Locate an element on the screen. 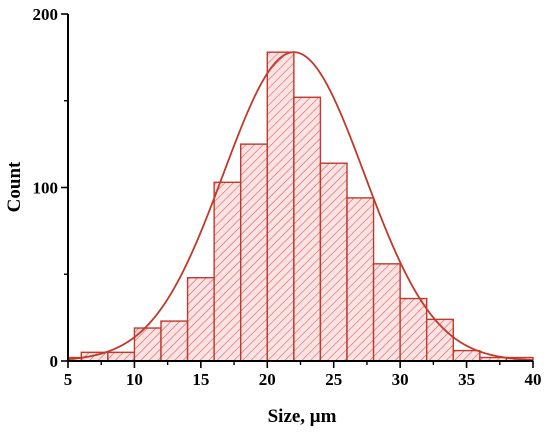  x-tick-label-3: 20 is located at coordinates (267, 379).